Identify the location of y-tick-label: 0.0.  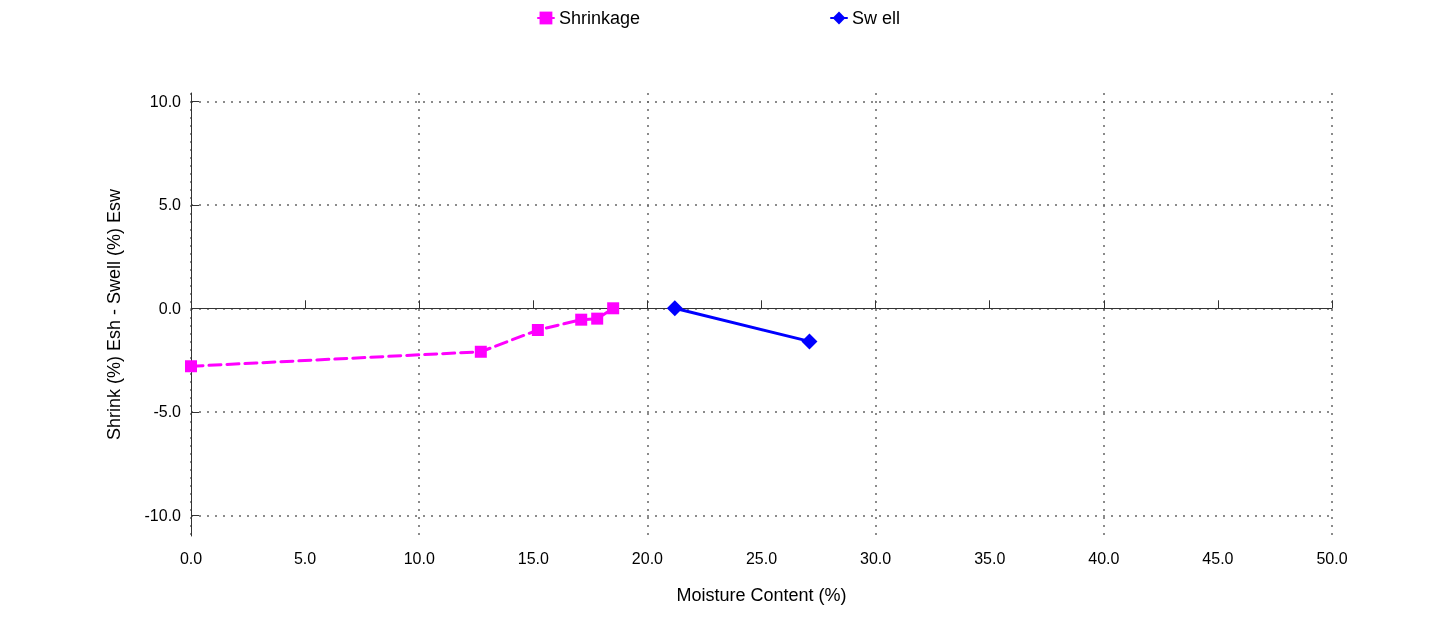
(170, 308).